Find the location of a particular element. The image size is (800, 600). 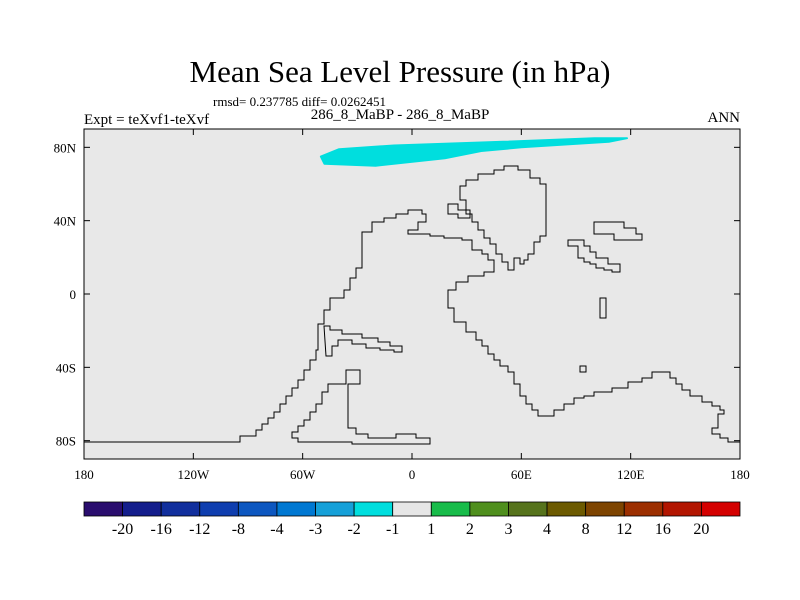

coastline-bay-west is located at coordinates (363, 341).